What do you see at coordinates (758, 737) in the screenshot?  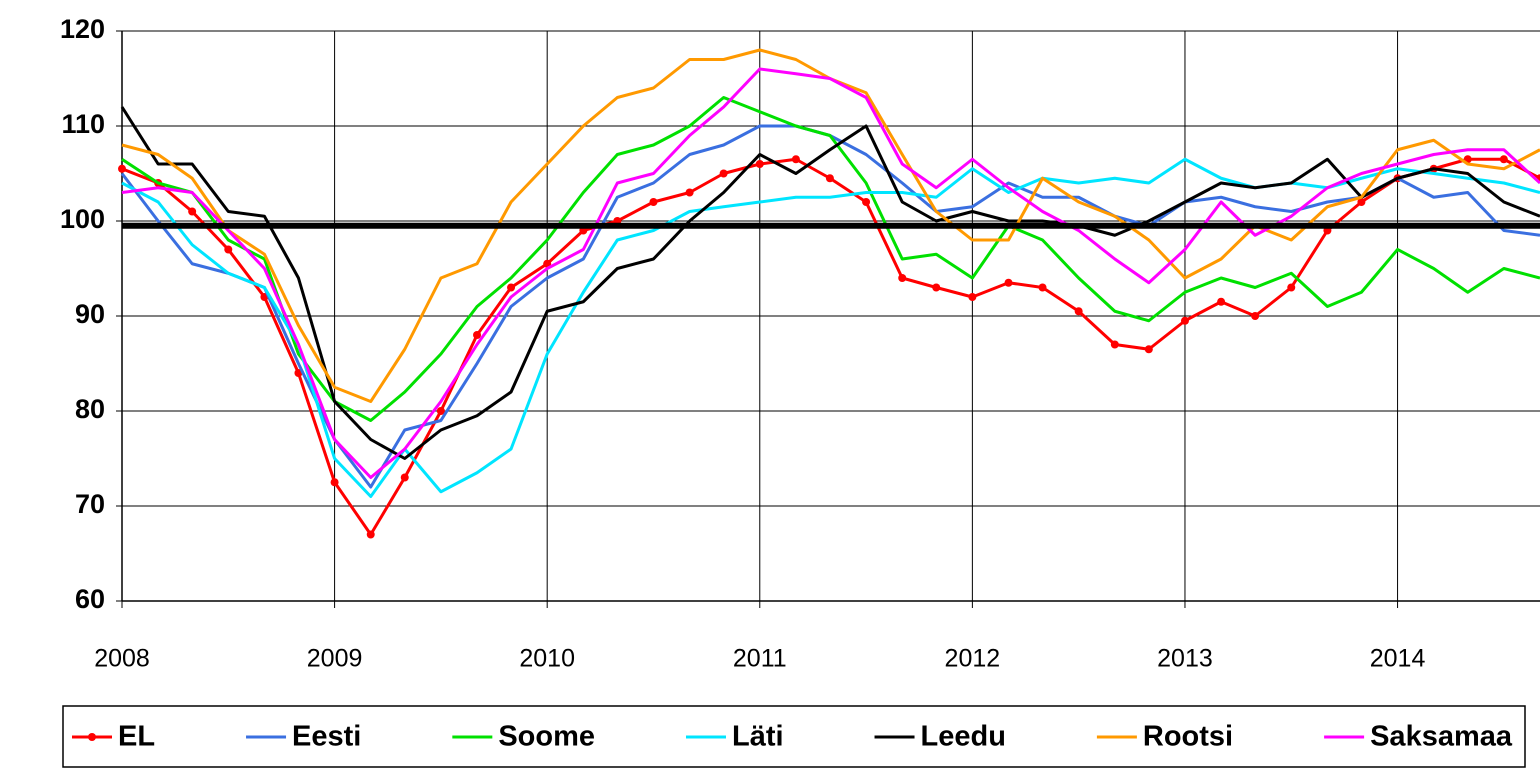 I see `legend-label: Läti` at bounding box center [758, 737].